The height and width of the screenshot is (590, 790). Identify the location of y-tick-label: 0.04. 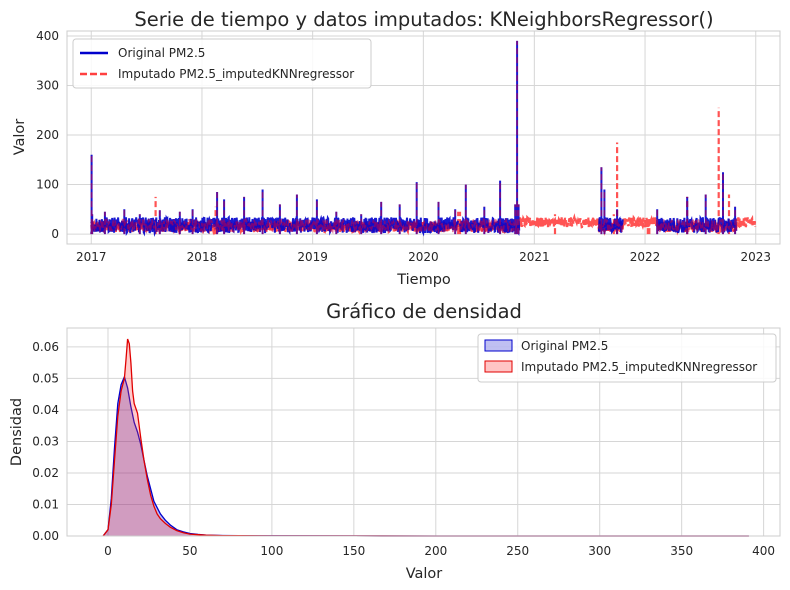
(45, 410).